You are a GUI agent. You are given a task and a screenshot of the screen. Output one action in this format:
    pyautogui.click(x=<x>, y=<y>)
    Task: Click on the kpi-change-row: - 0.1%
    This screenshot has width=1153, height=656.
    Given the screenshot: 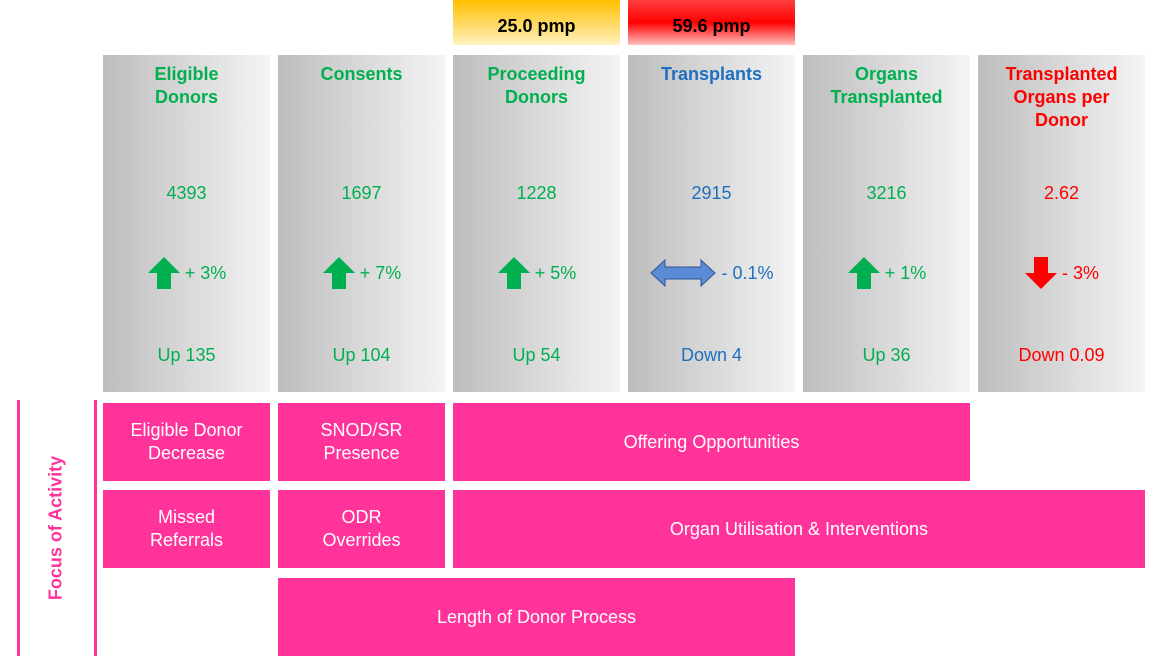 What is the action you would take?
    pyautogui.click(x=711, y=273)
    